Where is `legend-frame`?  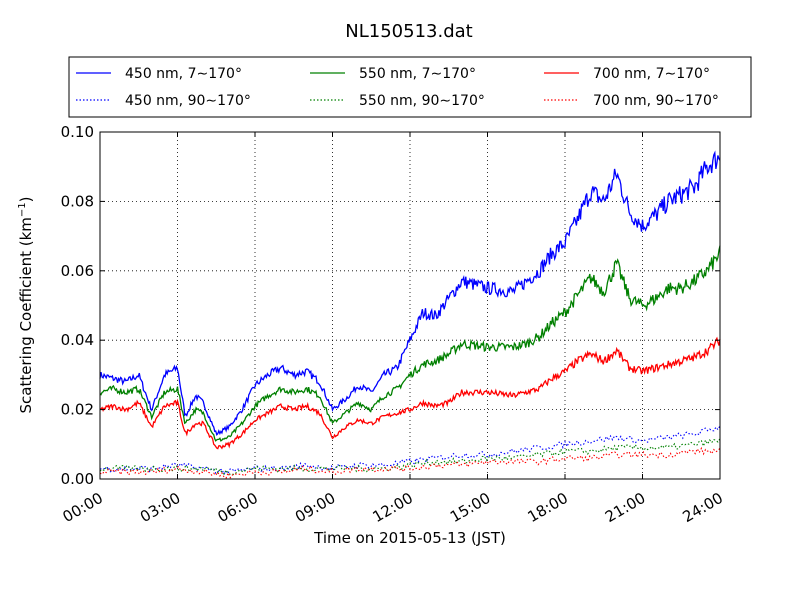 legend-frame is located at coordinates (410, 87).